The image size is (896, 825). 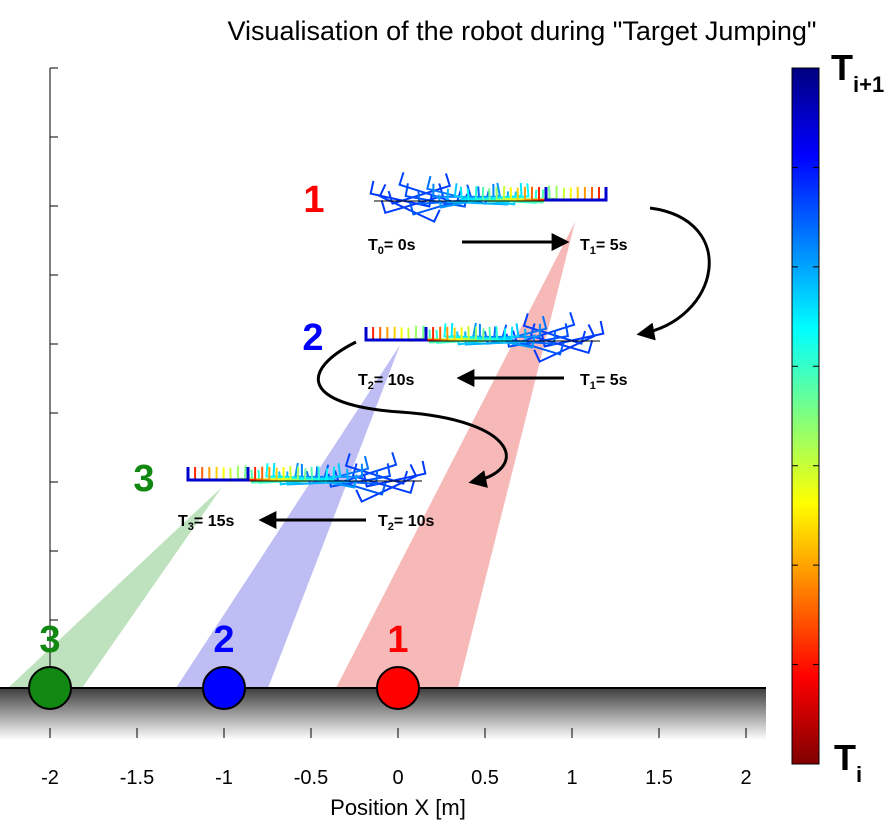 What do you see at coordinates (396, 758) in the screenshot?
I see `x-axis: -2 -1.5 -1 -0.5 0 0.5 1 1.5 2` at bounding box center [396, 758].